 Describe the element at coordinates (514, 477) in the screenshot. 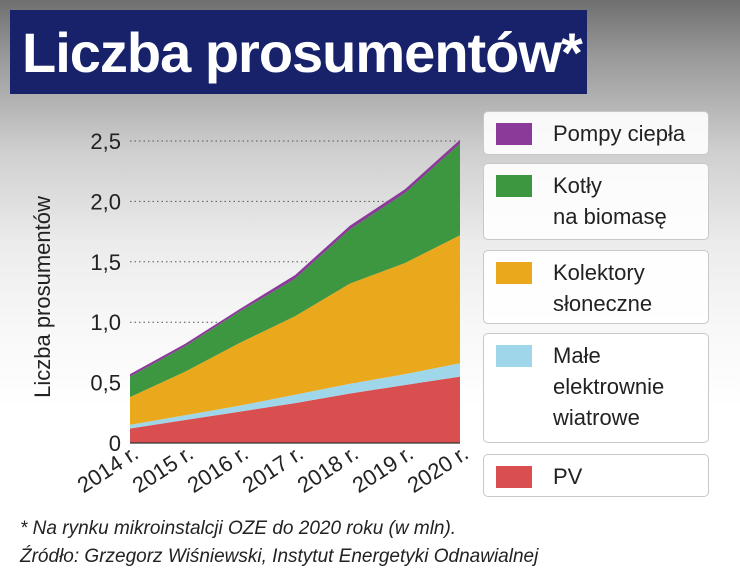

I see `legend-swatch-pv` at that location.